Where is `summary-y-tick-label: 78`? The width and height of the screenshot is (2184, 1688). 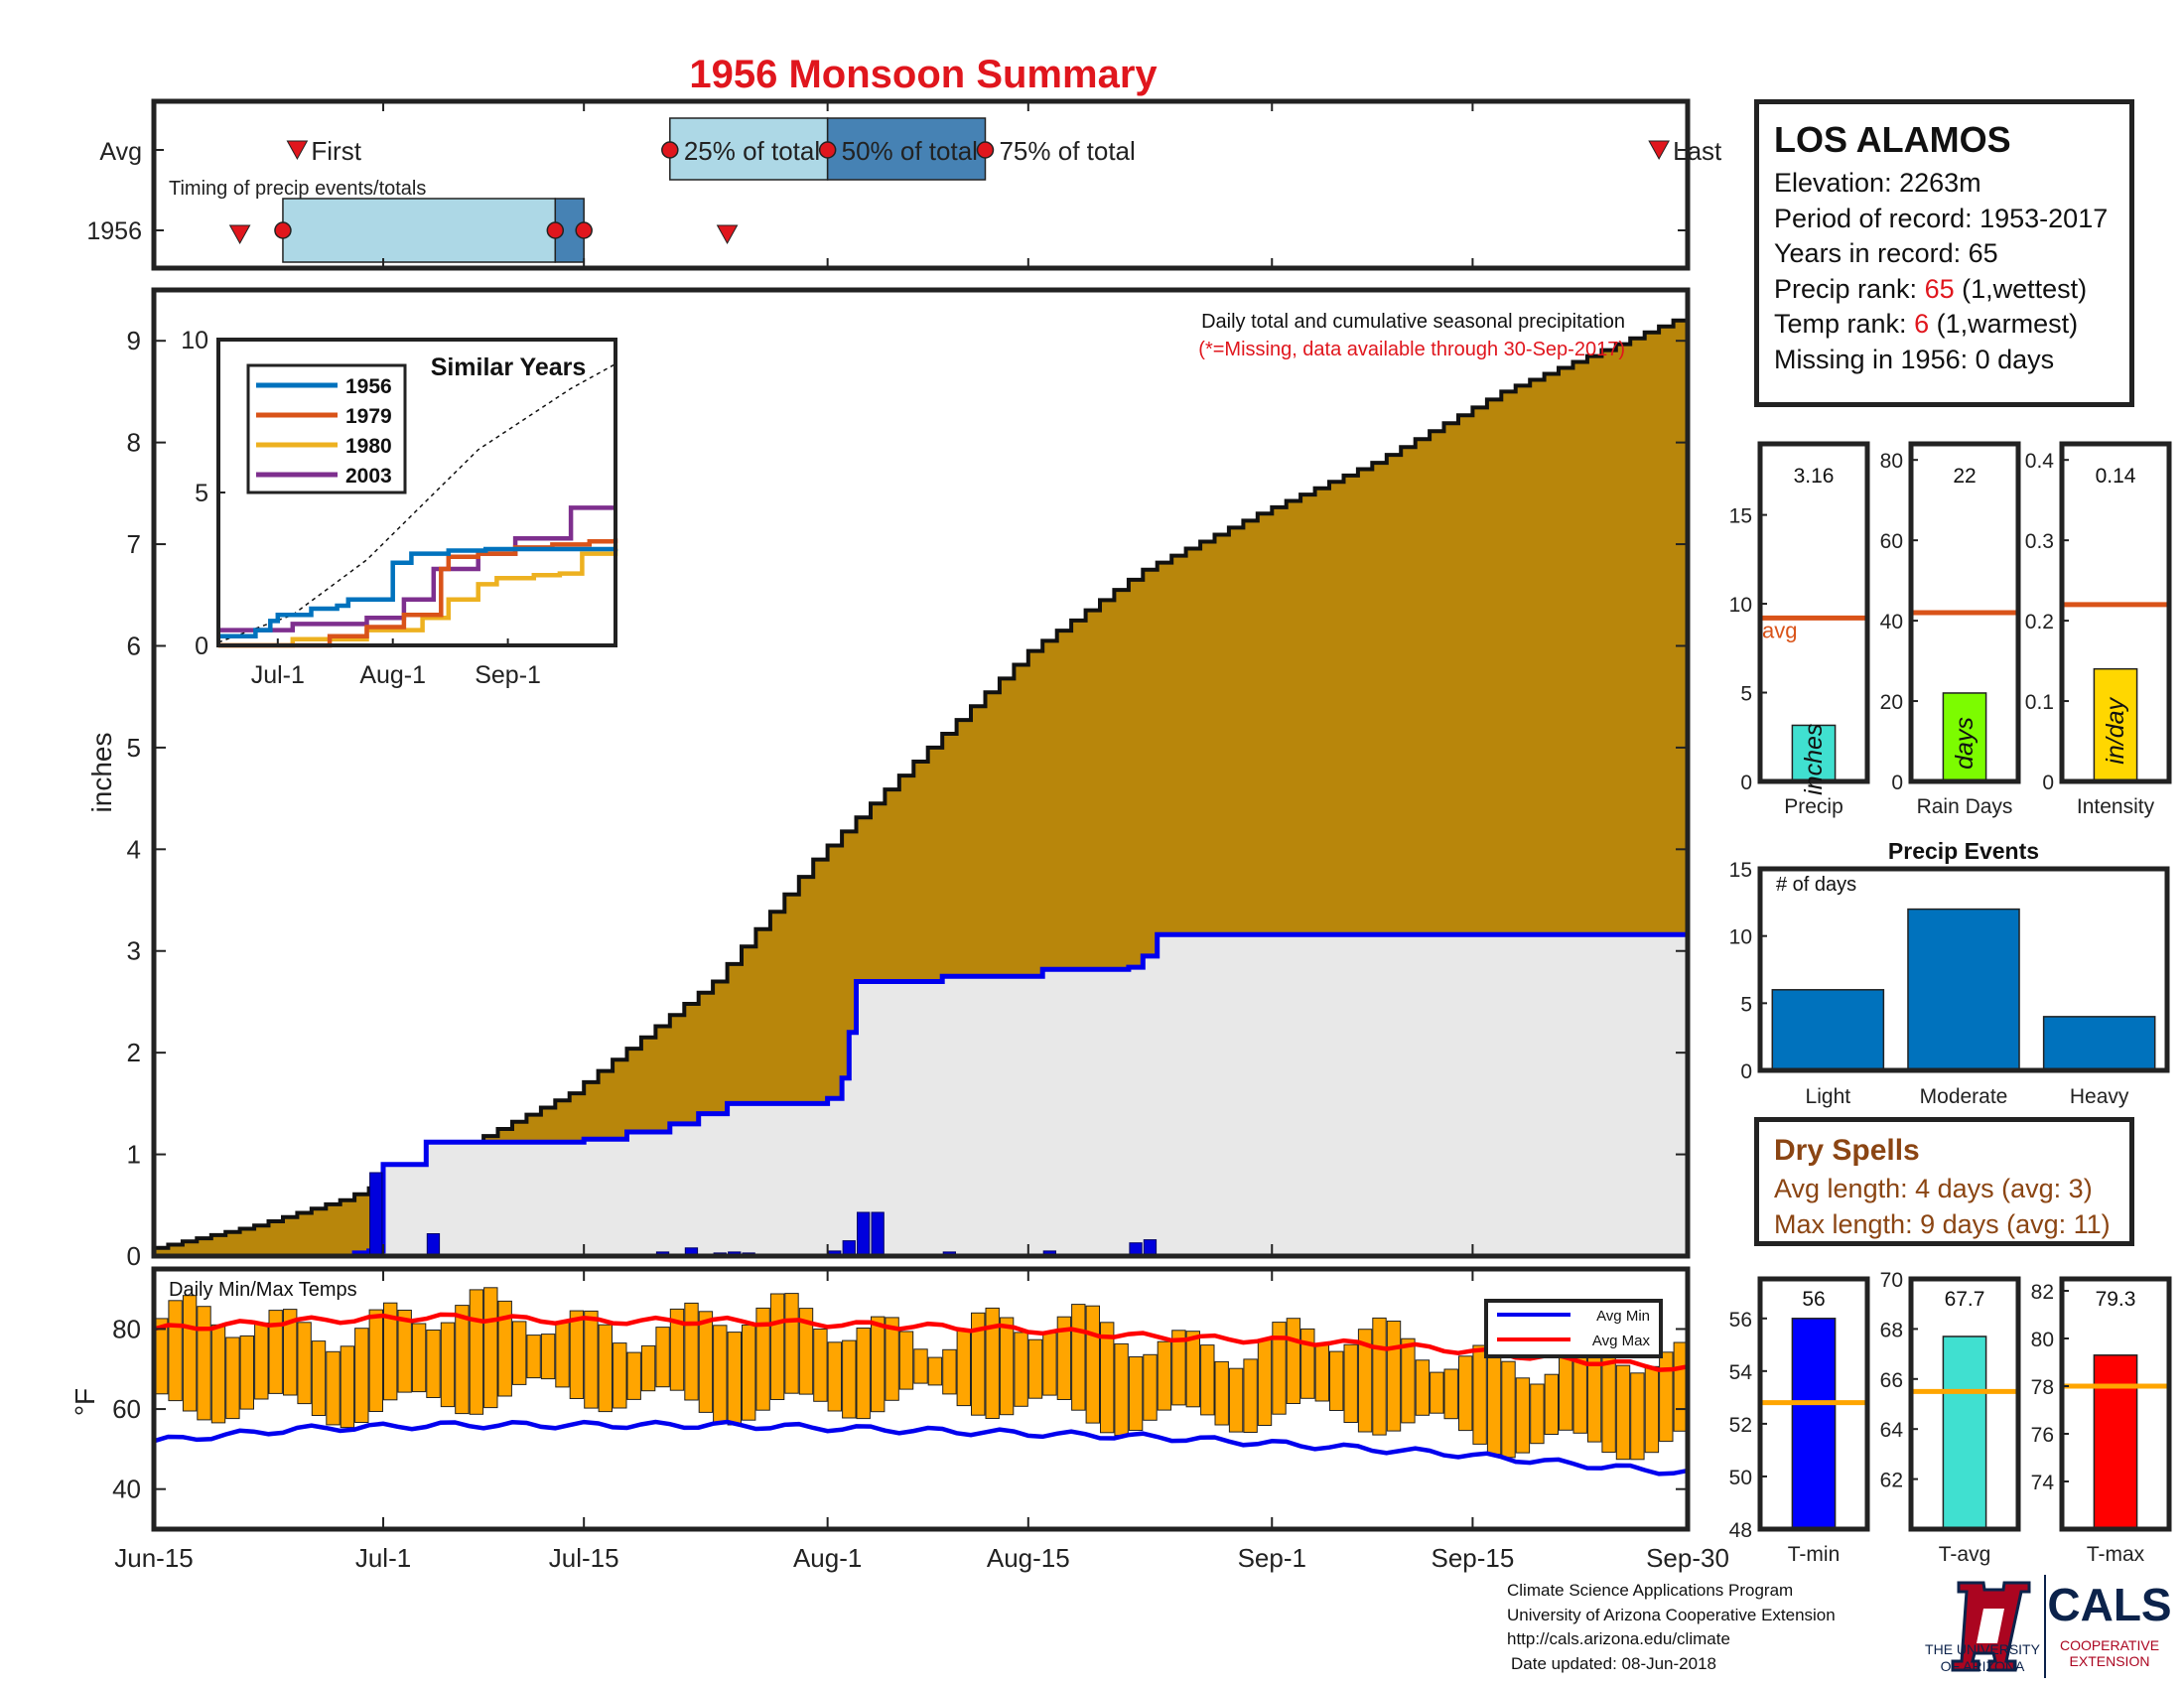 summary-y-tick-label: 78 is located at coordinates (2042, 1387).